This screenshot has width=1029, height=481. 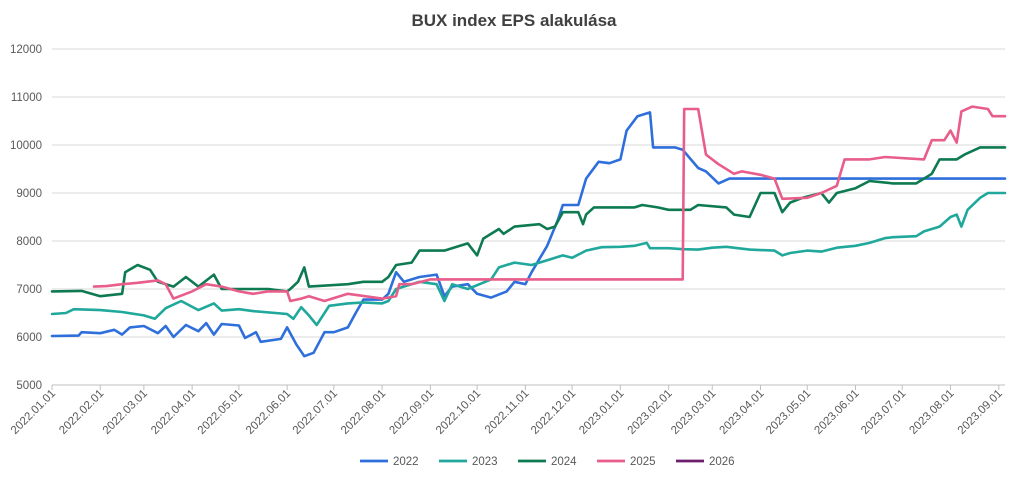 What do you see at coordinates (173, 412) in the screenshot?
I see `x-tick-label: 2022.04.01` at bounding box center [173, 412].